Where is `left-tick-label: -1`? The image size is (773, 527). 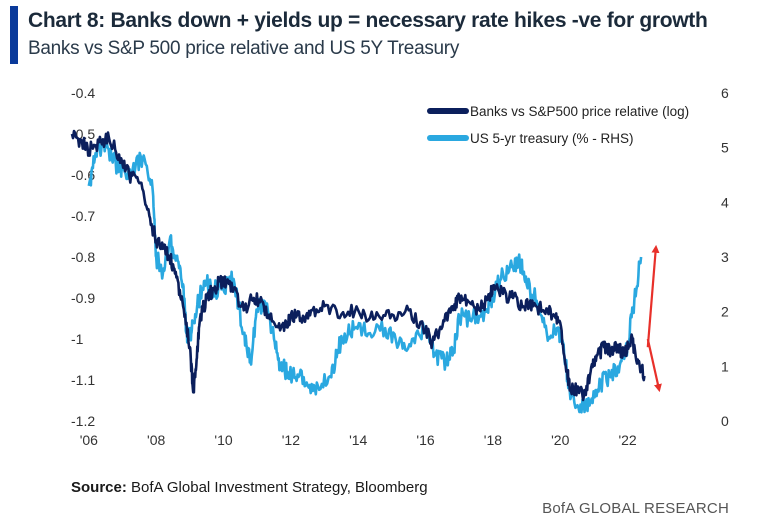 left-tick-label: -1 is located at coordinates (77, 339).